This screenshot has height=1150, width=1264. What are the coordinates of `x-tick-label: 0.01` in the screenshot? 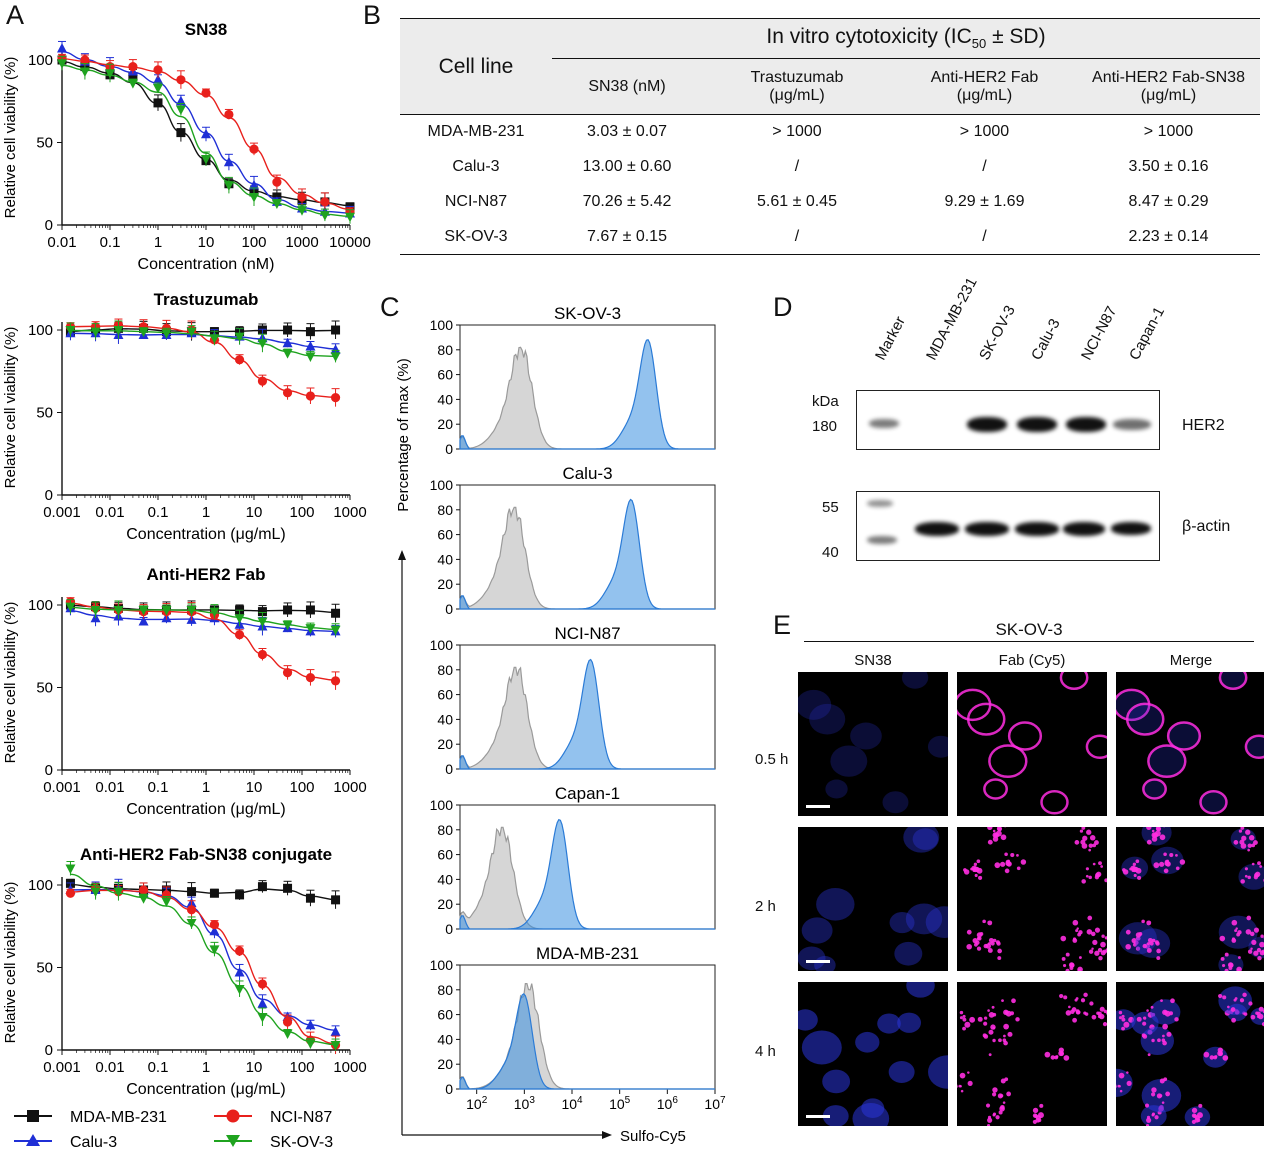 It's located at (109, 1067).